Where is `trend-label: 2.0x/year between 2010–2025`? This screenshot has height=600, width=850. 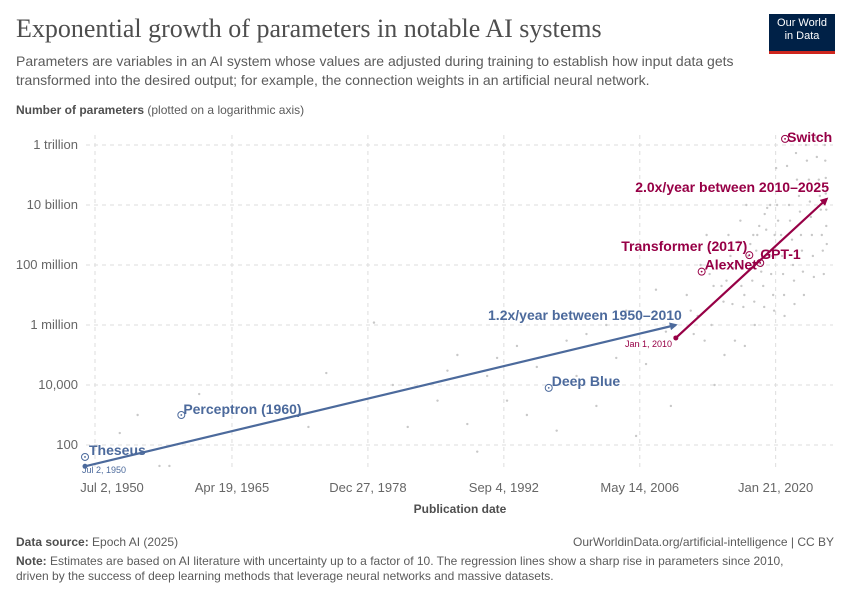 trend-label: 2.0x/year between 2010–2025 is located at coordinates (732, 187).